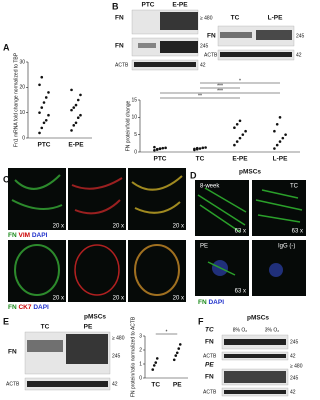  Describe the element at coordinates (286, 247) in the screenshot. I see `image-label: IgG (-)` at that location.